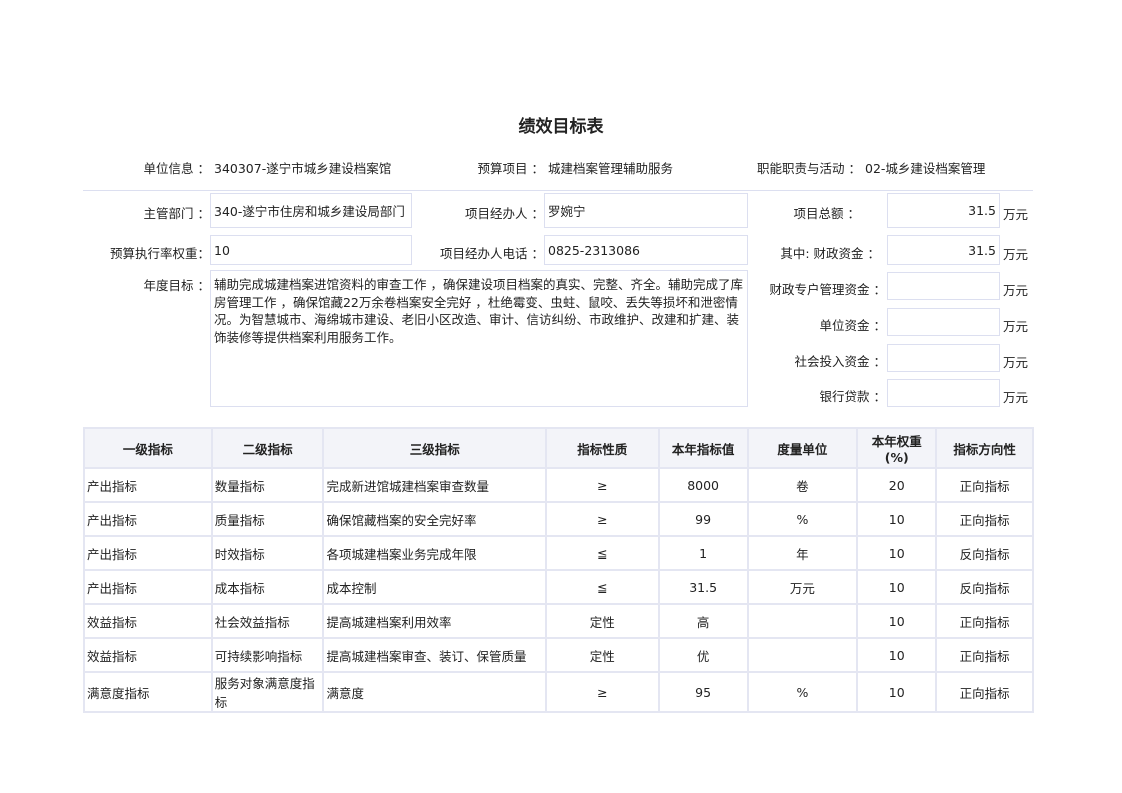 The height and width of the screenshot is (793, 1122). What do you see at coordinates (434, 448) in the screenshot?
I see `header-level3: 三级指标` at bounding box center [434, 448].